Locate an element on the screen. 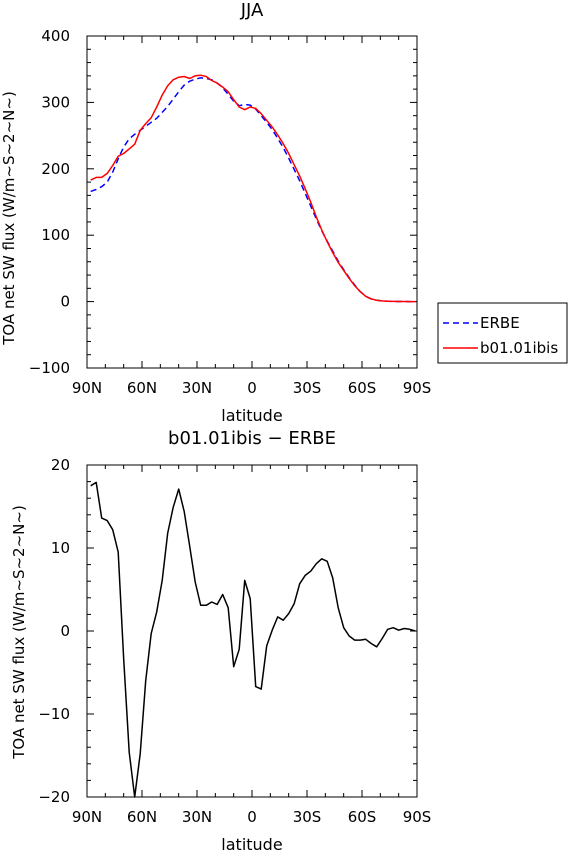 The width and height of the screenshot is (570, 851). y-tick-label: 10 is located at coordinates (60, 548).